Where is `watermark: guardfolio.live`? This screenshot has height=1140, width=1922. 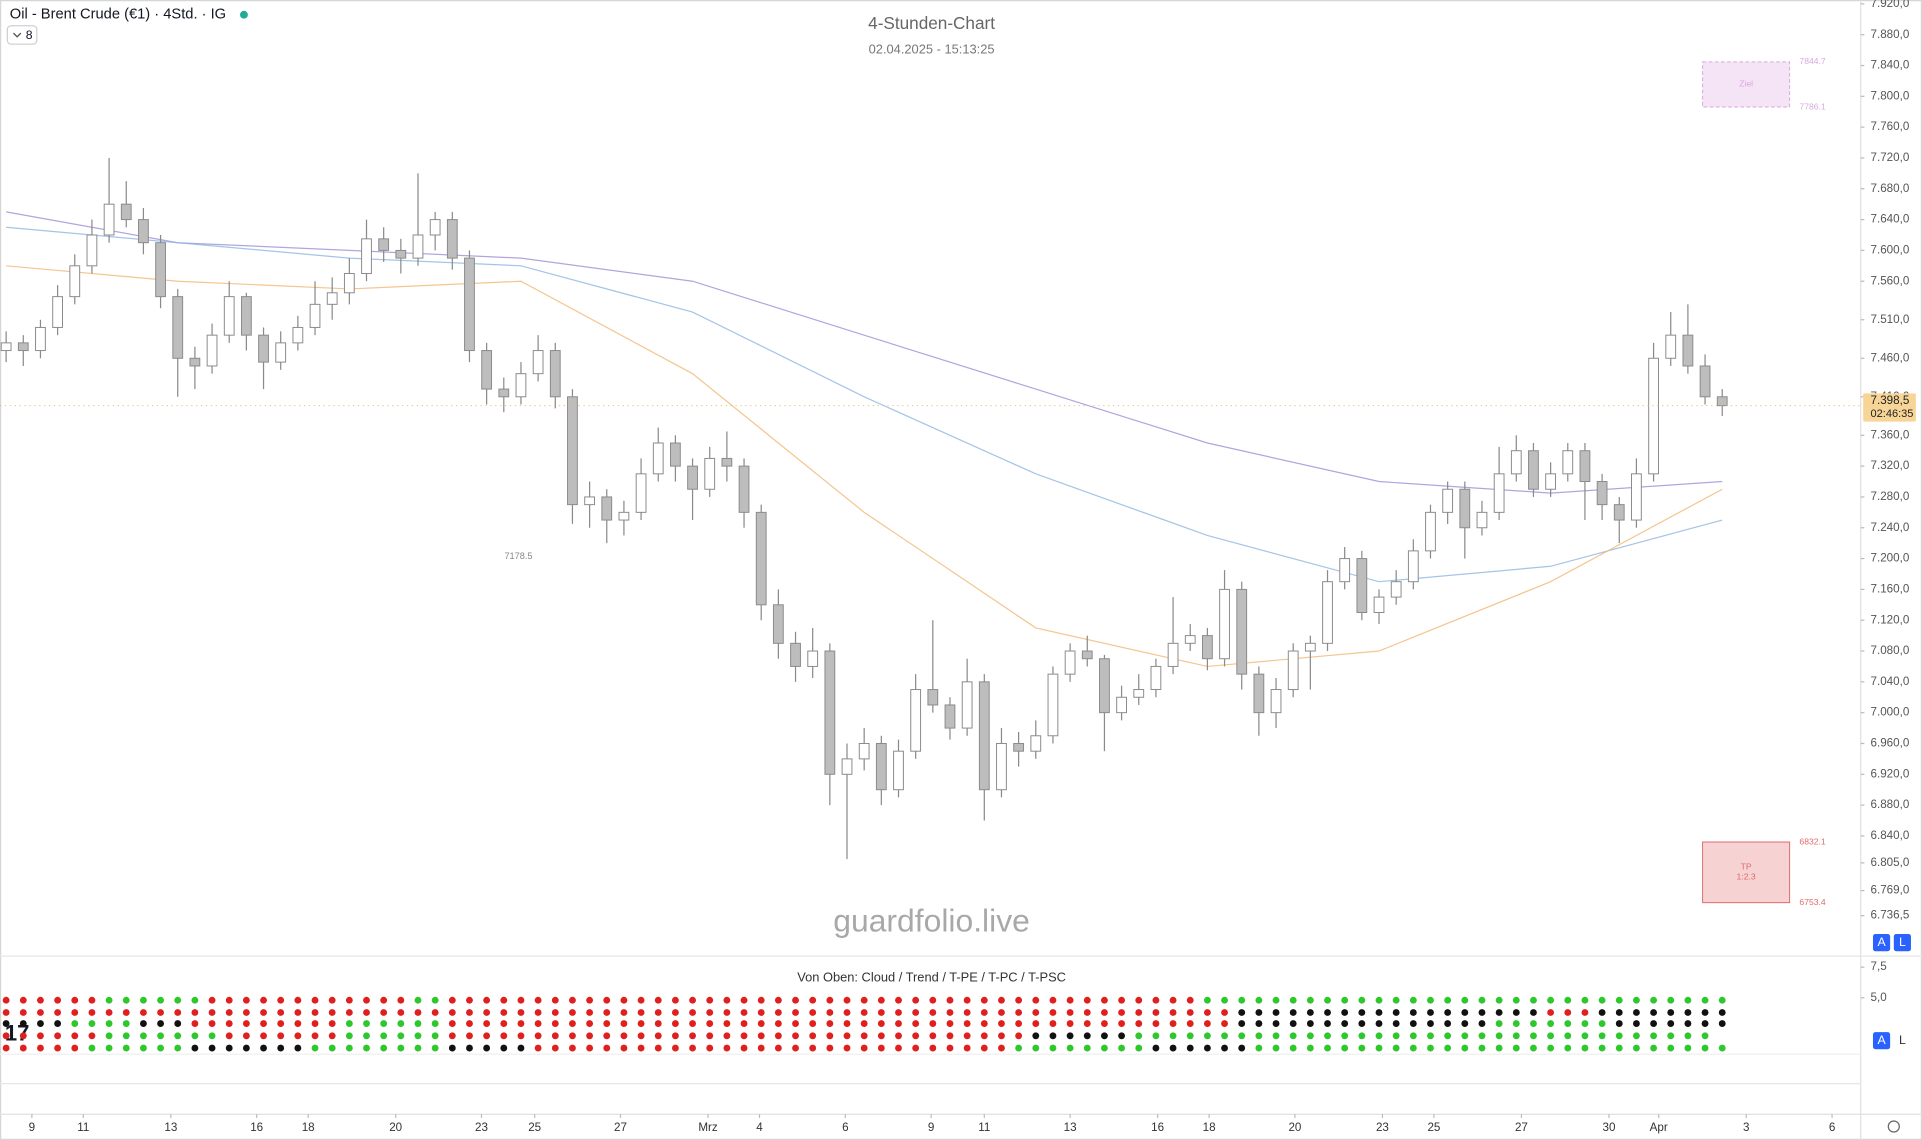
watermark: guardfolio.live is located at coordinates (931, 920).